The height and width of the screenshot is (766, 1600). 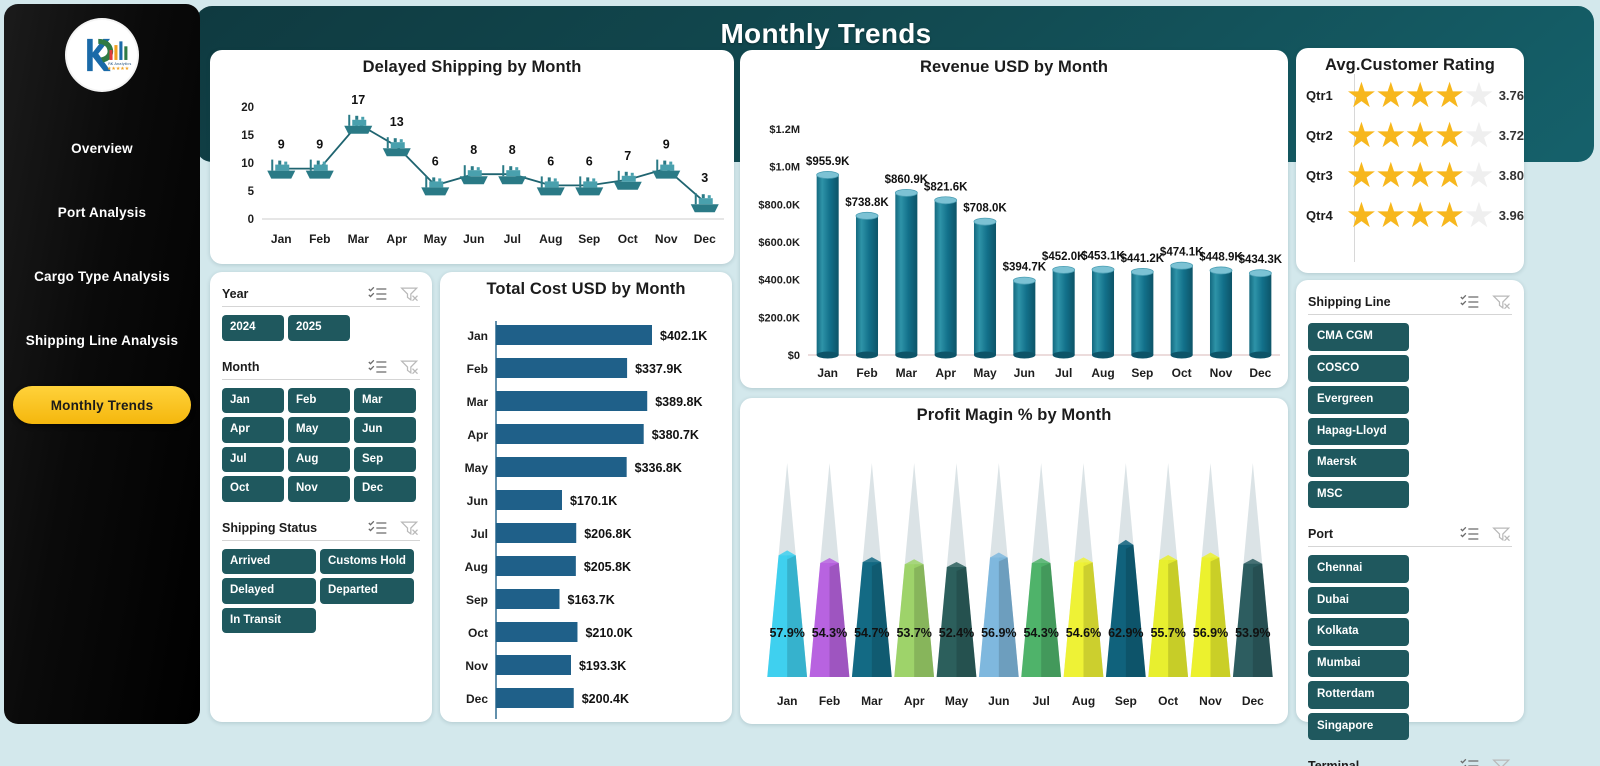 I want to click on month-chip-2: Mar, so click(x=385, y=400).